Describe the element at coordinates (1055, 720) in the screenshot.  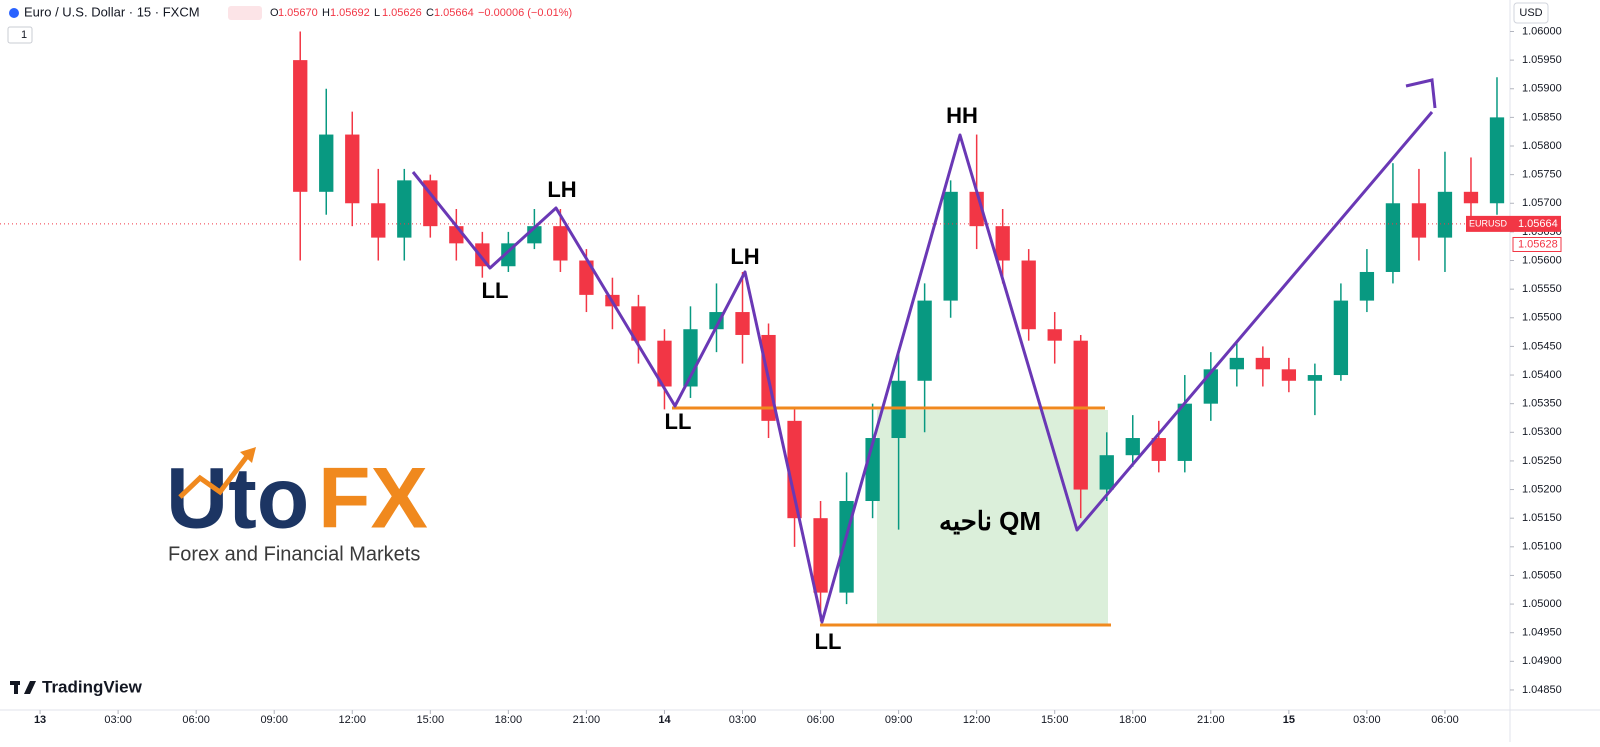
I see `x-tick-label: 15:00` at that location.